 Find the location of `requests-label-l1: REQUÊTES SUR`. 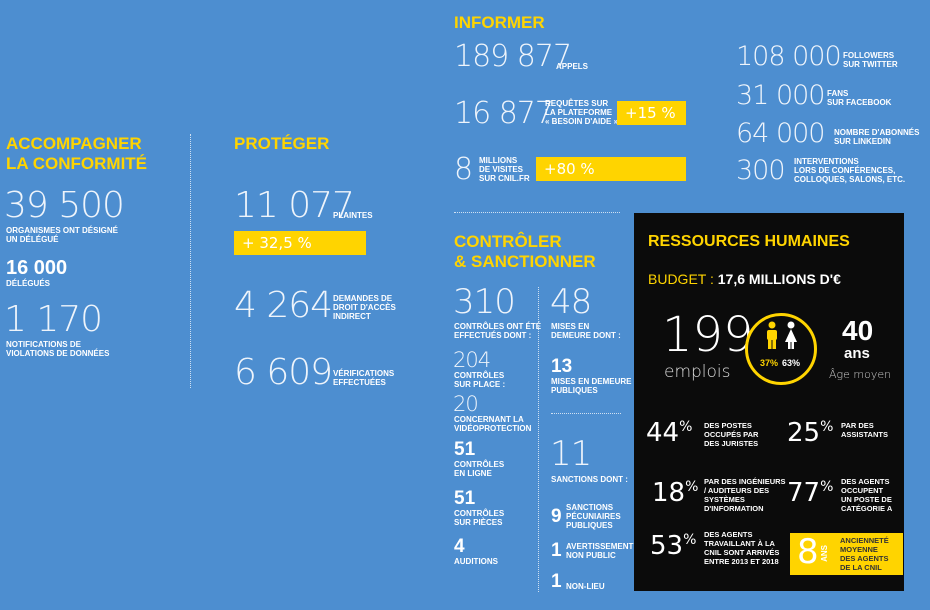

requests-label-l1: REQUÊTES SUR is located at coordinates (577, 103).